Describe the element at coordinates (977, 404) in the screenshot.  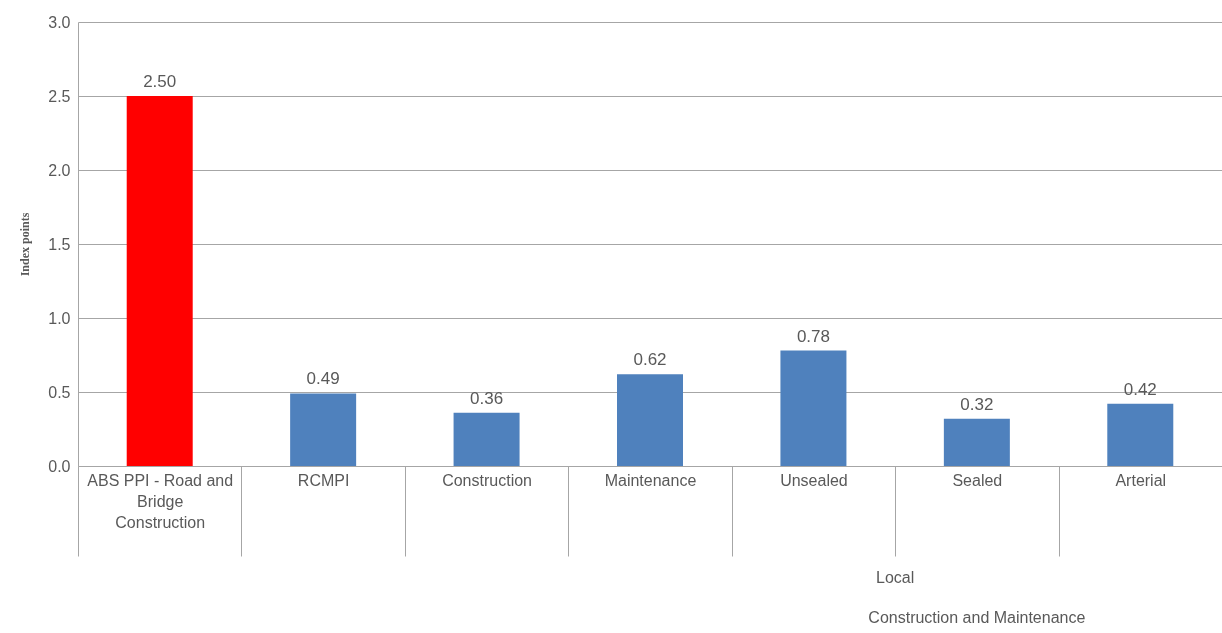
I see `data-label: 0.32` at that location.